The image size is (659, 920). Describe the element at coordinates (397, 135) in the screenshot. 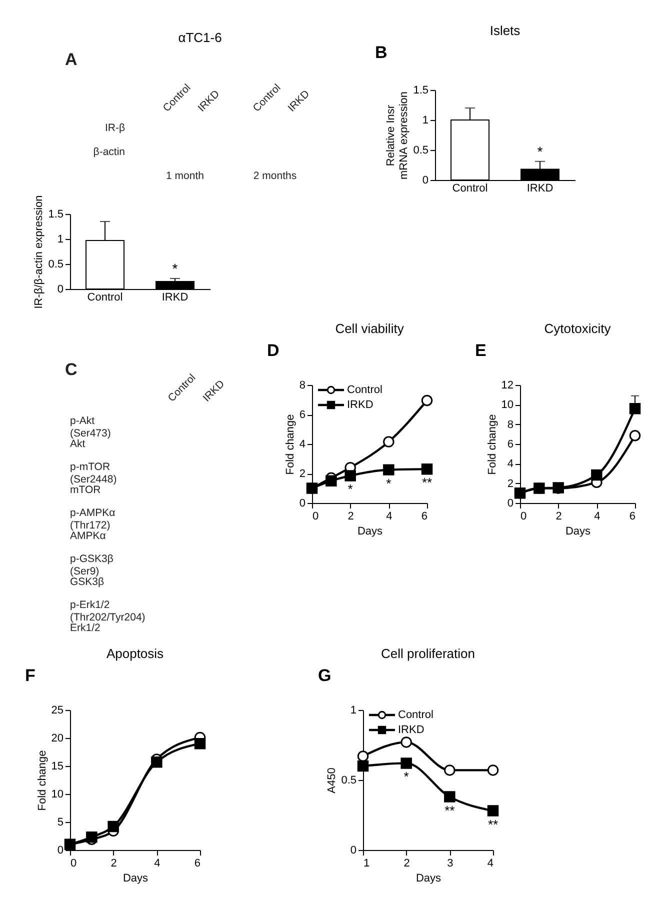

I see `y-axis-title: Relative Insr mRNA expression` at that location.